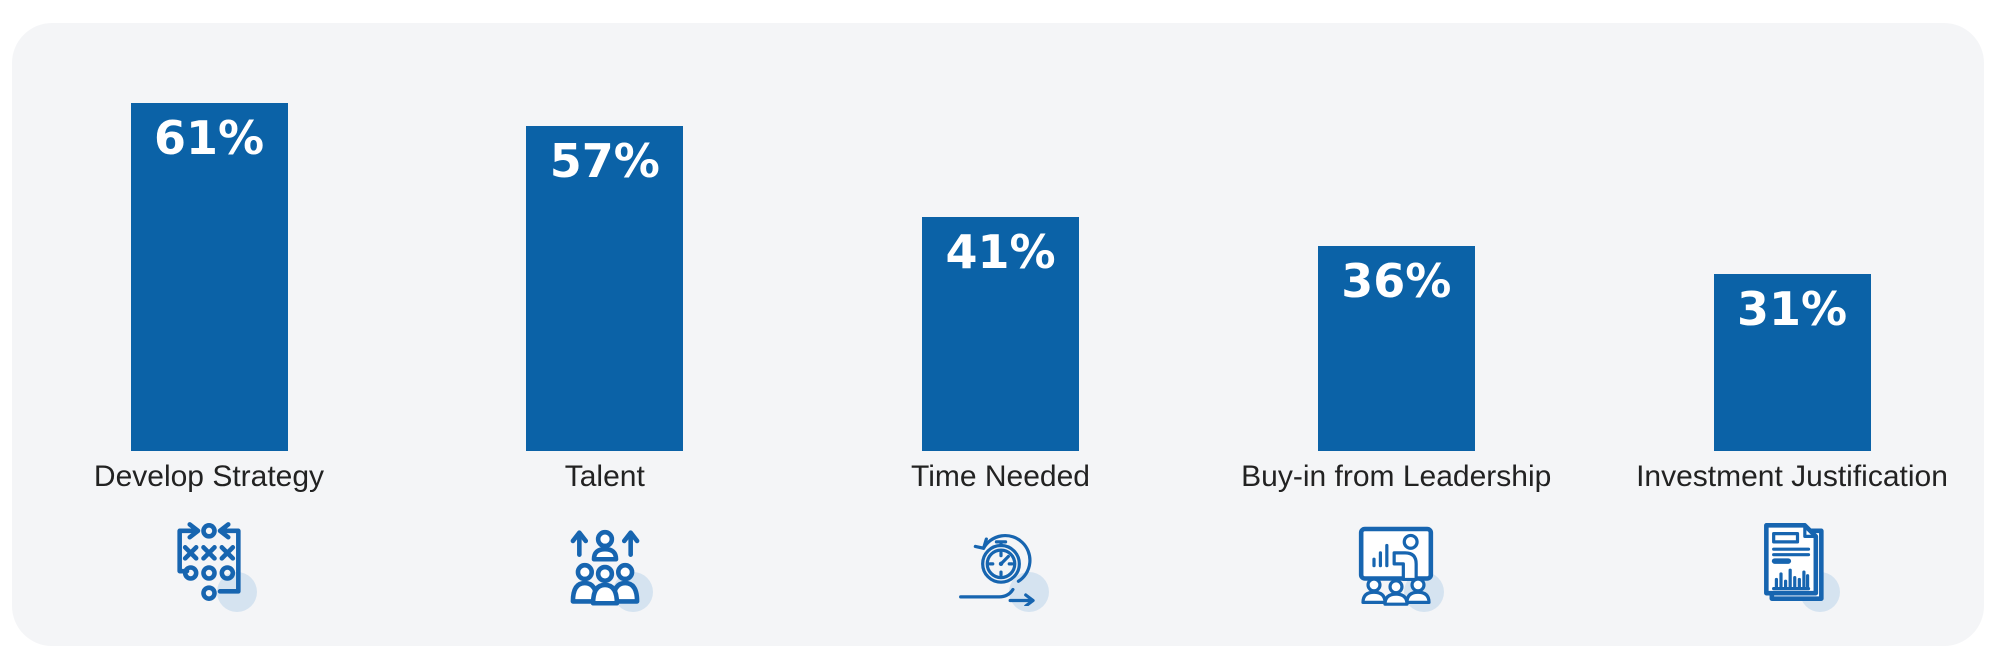  I want to click on category-label: Talent, so click(604, 476).